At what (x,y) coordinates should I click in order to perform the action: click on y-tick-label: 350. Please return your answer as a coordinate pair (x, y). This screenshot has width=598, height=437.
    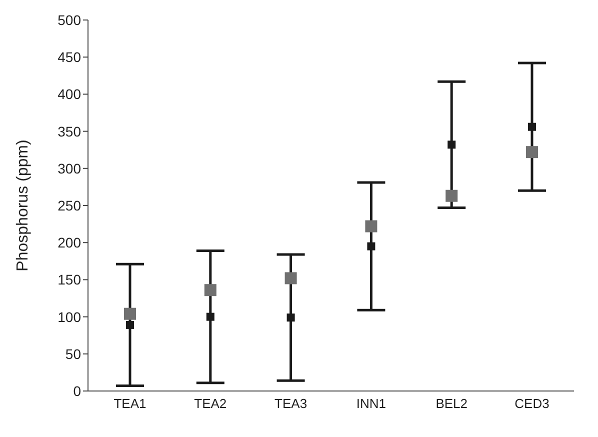
    Looking at the image, I should click on (70, 131).